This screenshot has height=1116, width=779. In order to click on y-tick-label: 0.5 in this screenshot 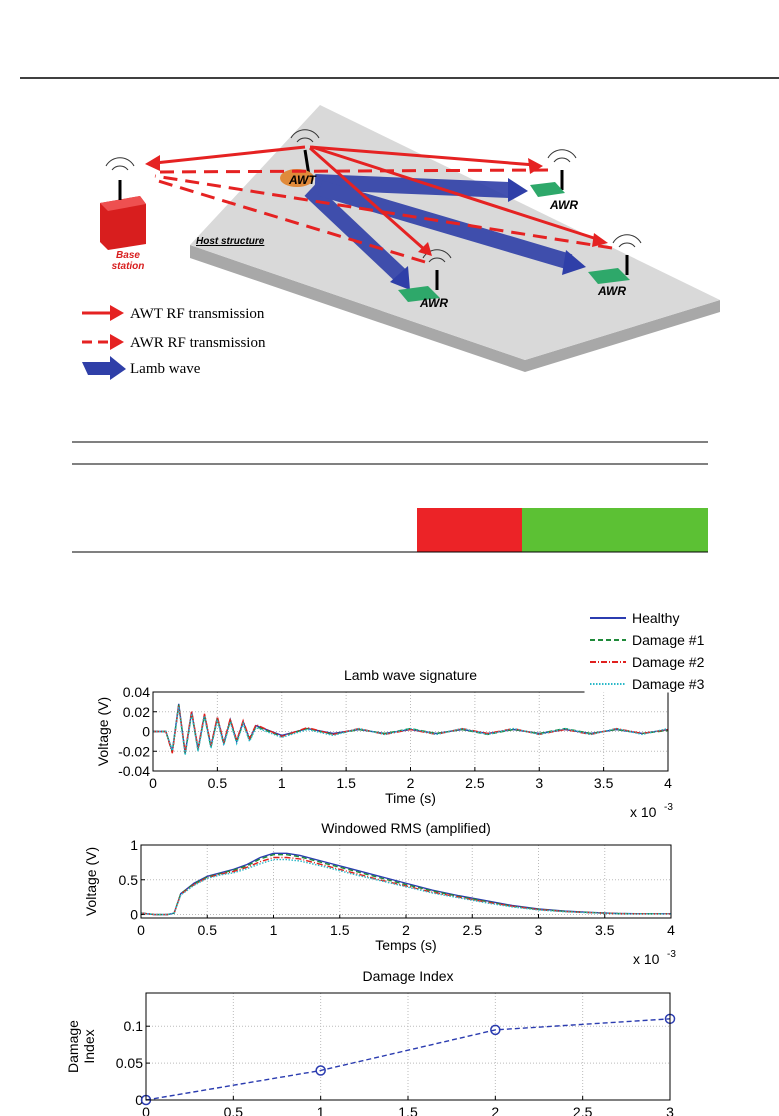, I will do `click(129, 880)`.